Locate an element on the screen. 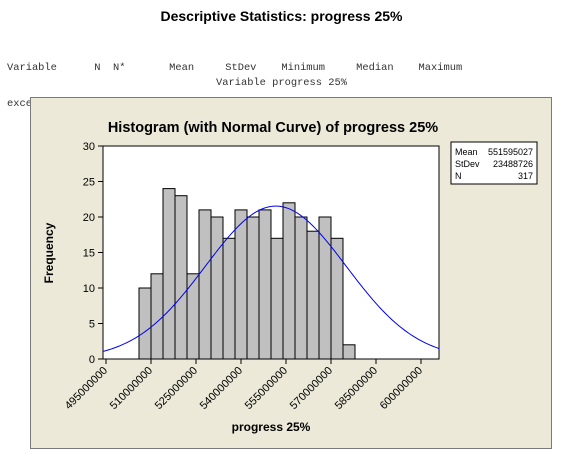 The image size is (563, 455). y-tick-label: 30 is located at coordinates (89, 147).